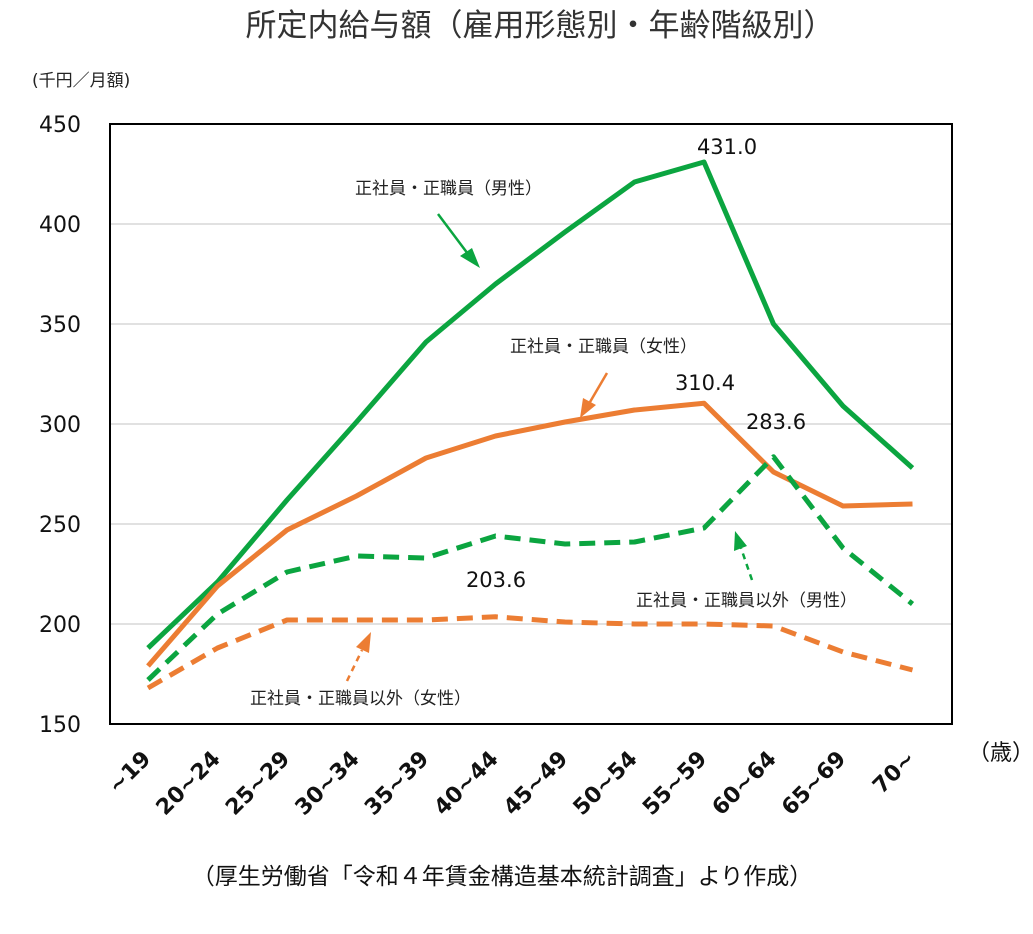 This screenshot has height=934, width=1033. I want to click on data-label-female-nonregular-peak: 203.6, so click(496, 580).